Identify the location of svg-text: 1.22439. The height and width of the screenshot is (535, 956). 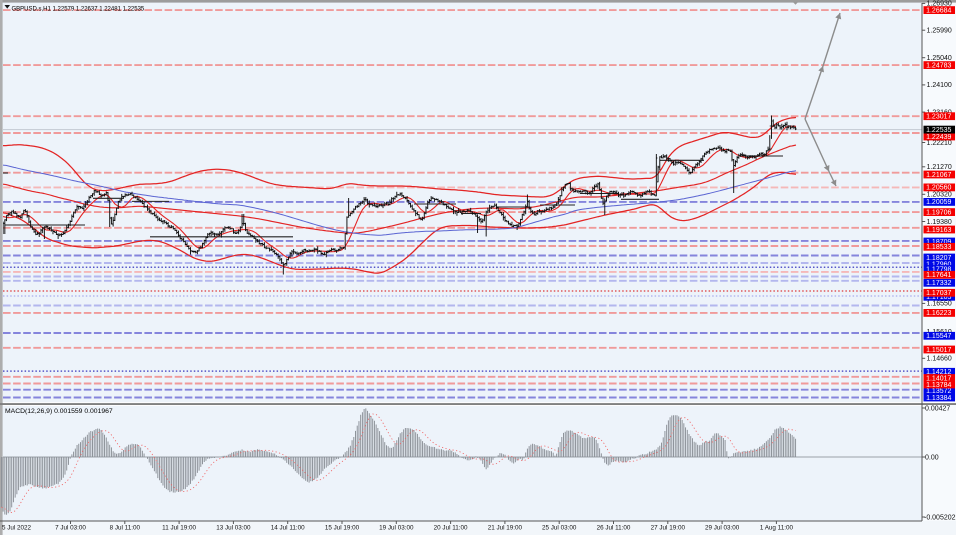
(938, 137).